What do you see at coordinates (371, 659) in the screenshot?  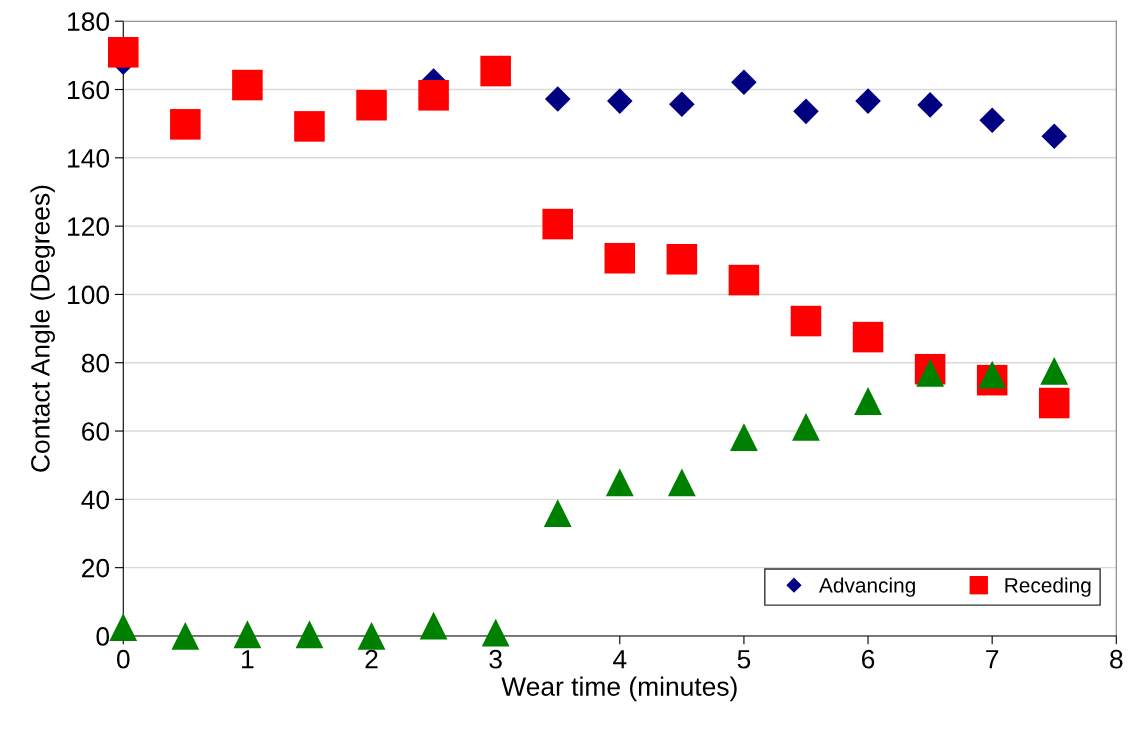 I see `x-tick-label: 2` at bounding box center [371, 659].